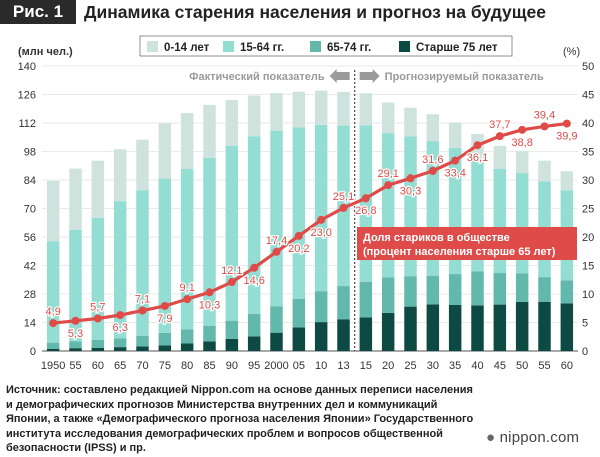  Describe the element at coordinates (276, 241) in the screenshot. I see `share-label: 17,4` at that location.